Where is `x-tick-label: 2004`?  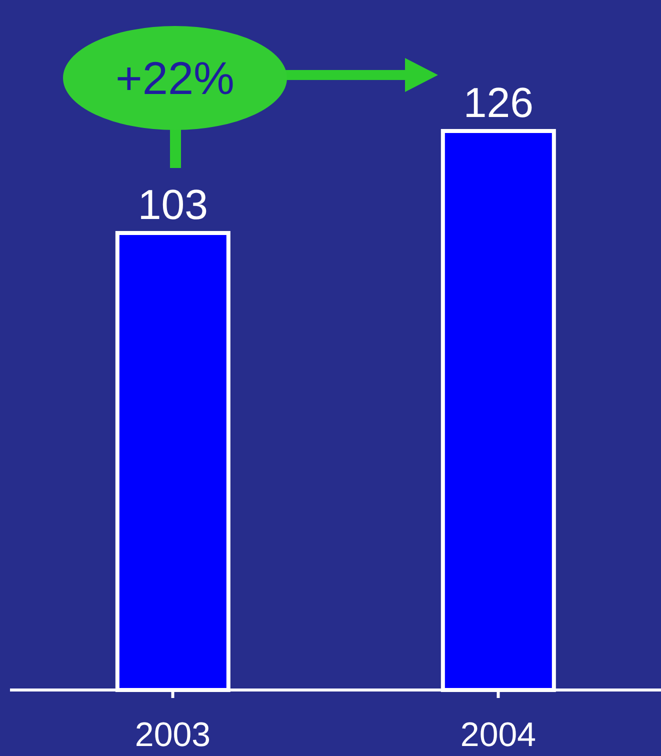 x-tick-label: 2004 is located at coordinates (498, 735).